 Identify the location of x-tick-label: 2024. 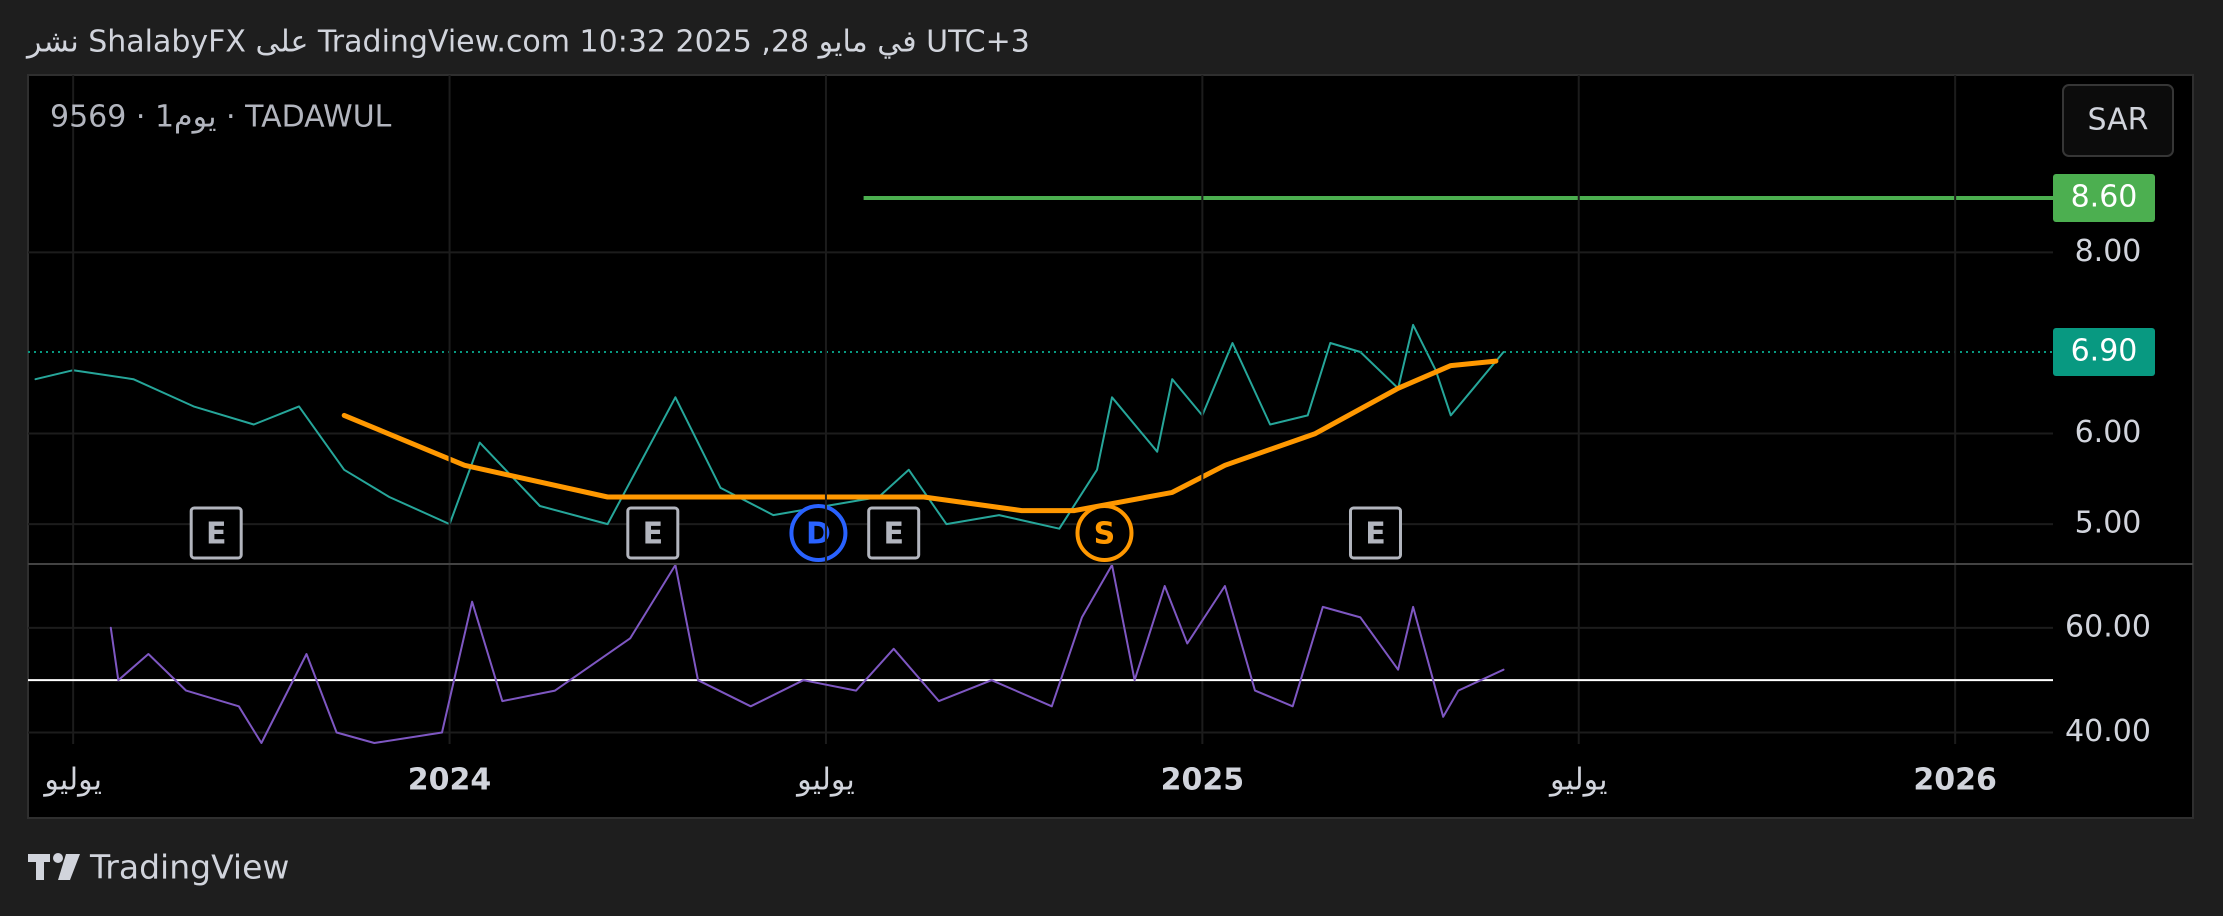
(450, 780).